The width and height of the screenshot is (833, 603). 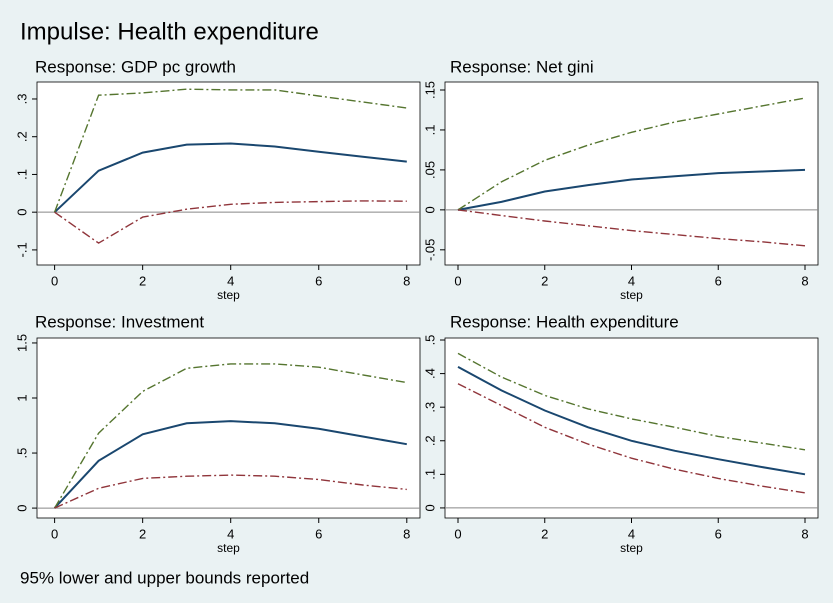 I want to click on panel-title: Response: GDP pc growth, so click(x=135, y=66).